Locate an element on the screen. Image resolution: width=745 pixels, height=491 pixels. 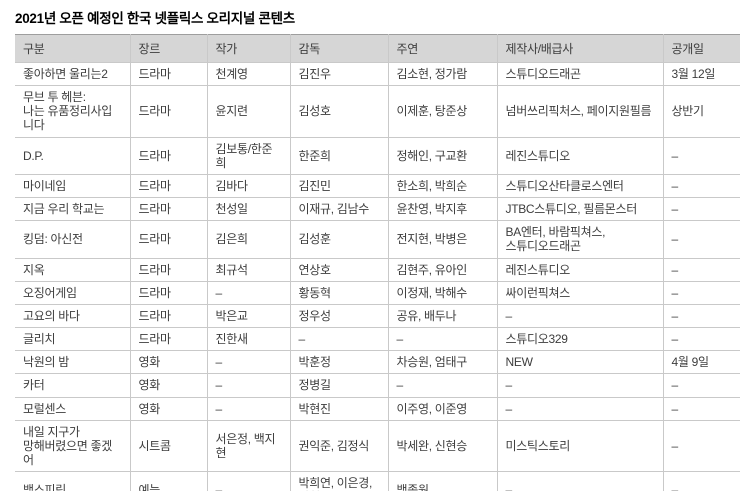
table-cell: 박은교 is located at coordinates (248, 315).